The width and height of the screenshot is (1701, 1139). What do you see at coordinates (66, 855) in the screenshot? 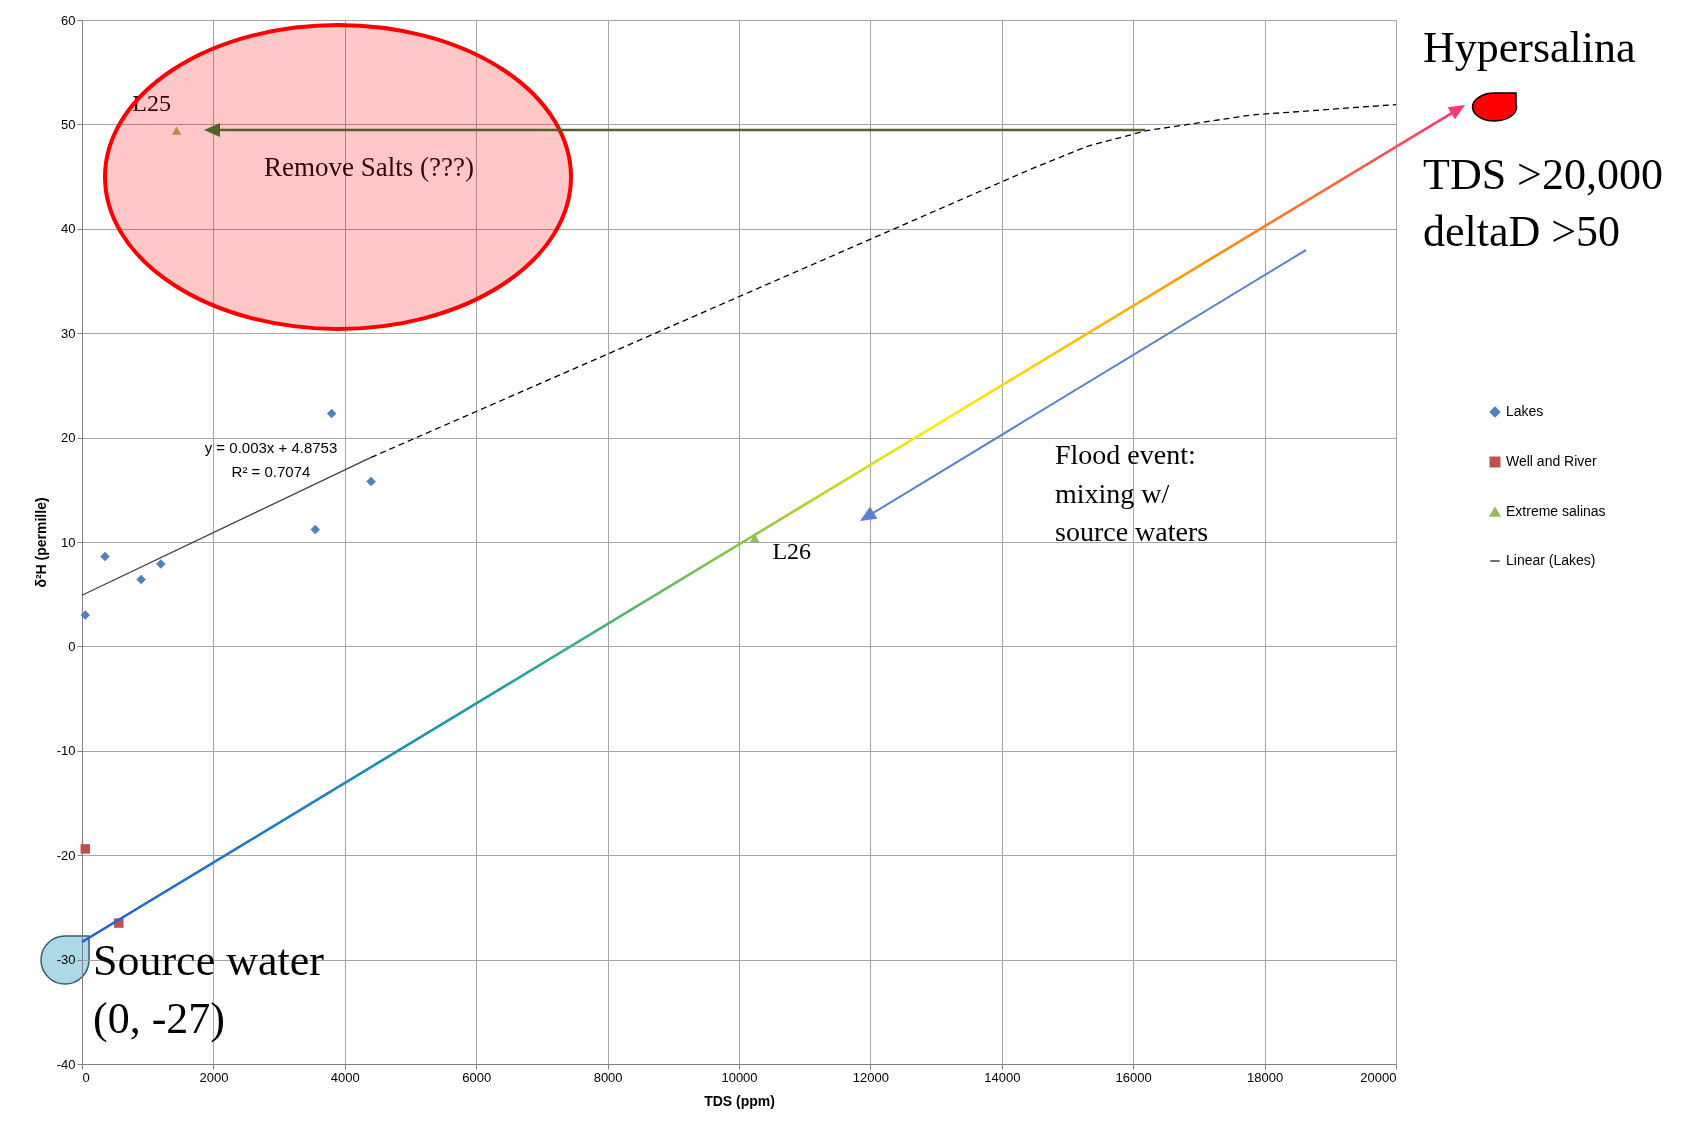
I see `y-tick-label: -20` at bounding box center [66, 855].